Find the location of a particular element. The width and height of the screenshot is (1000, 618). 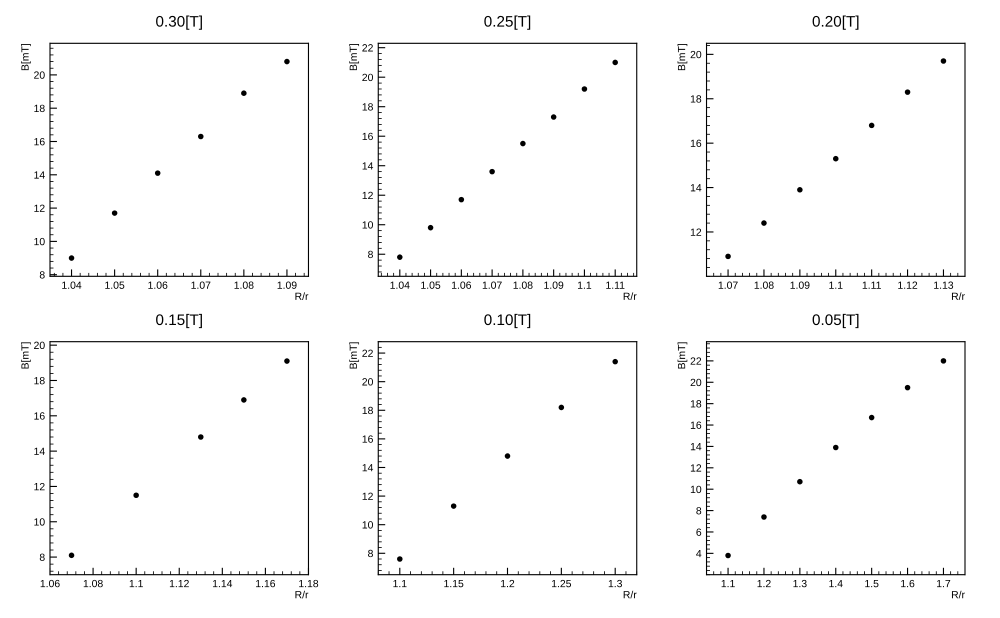

x-tick-label: 1.12 is located at coordinates (179, 584).